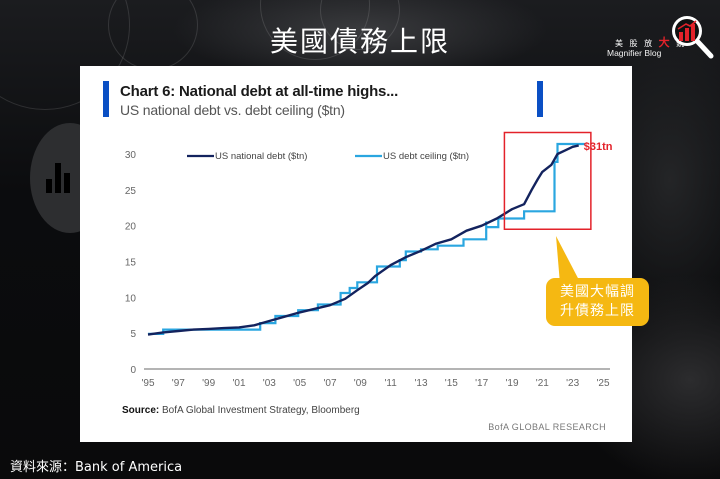 The height and width of the screenshot is (479, 720). I want to click on x-tick-label: '95, so click(147, 383).